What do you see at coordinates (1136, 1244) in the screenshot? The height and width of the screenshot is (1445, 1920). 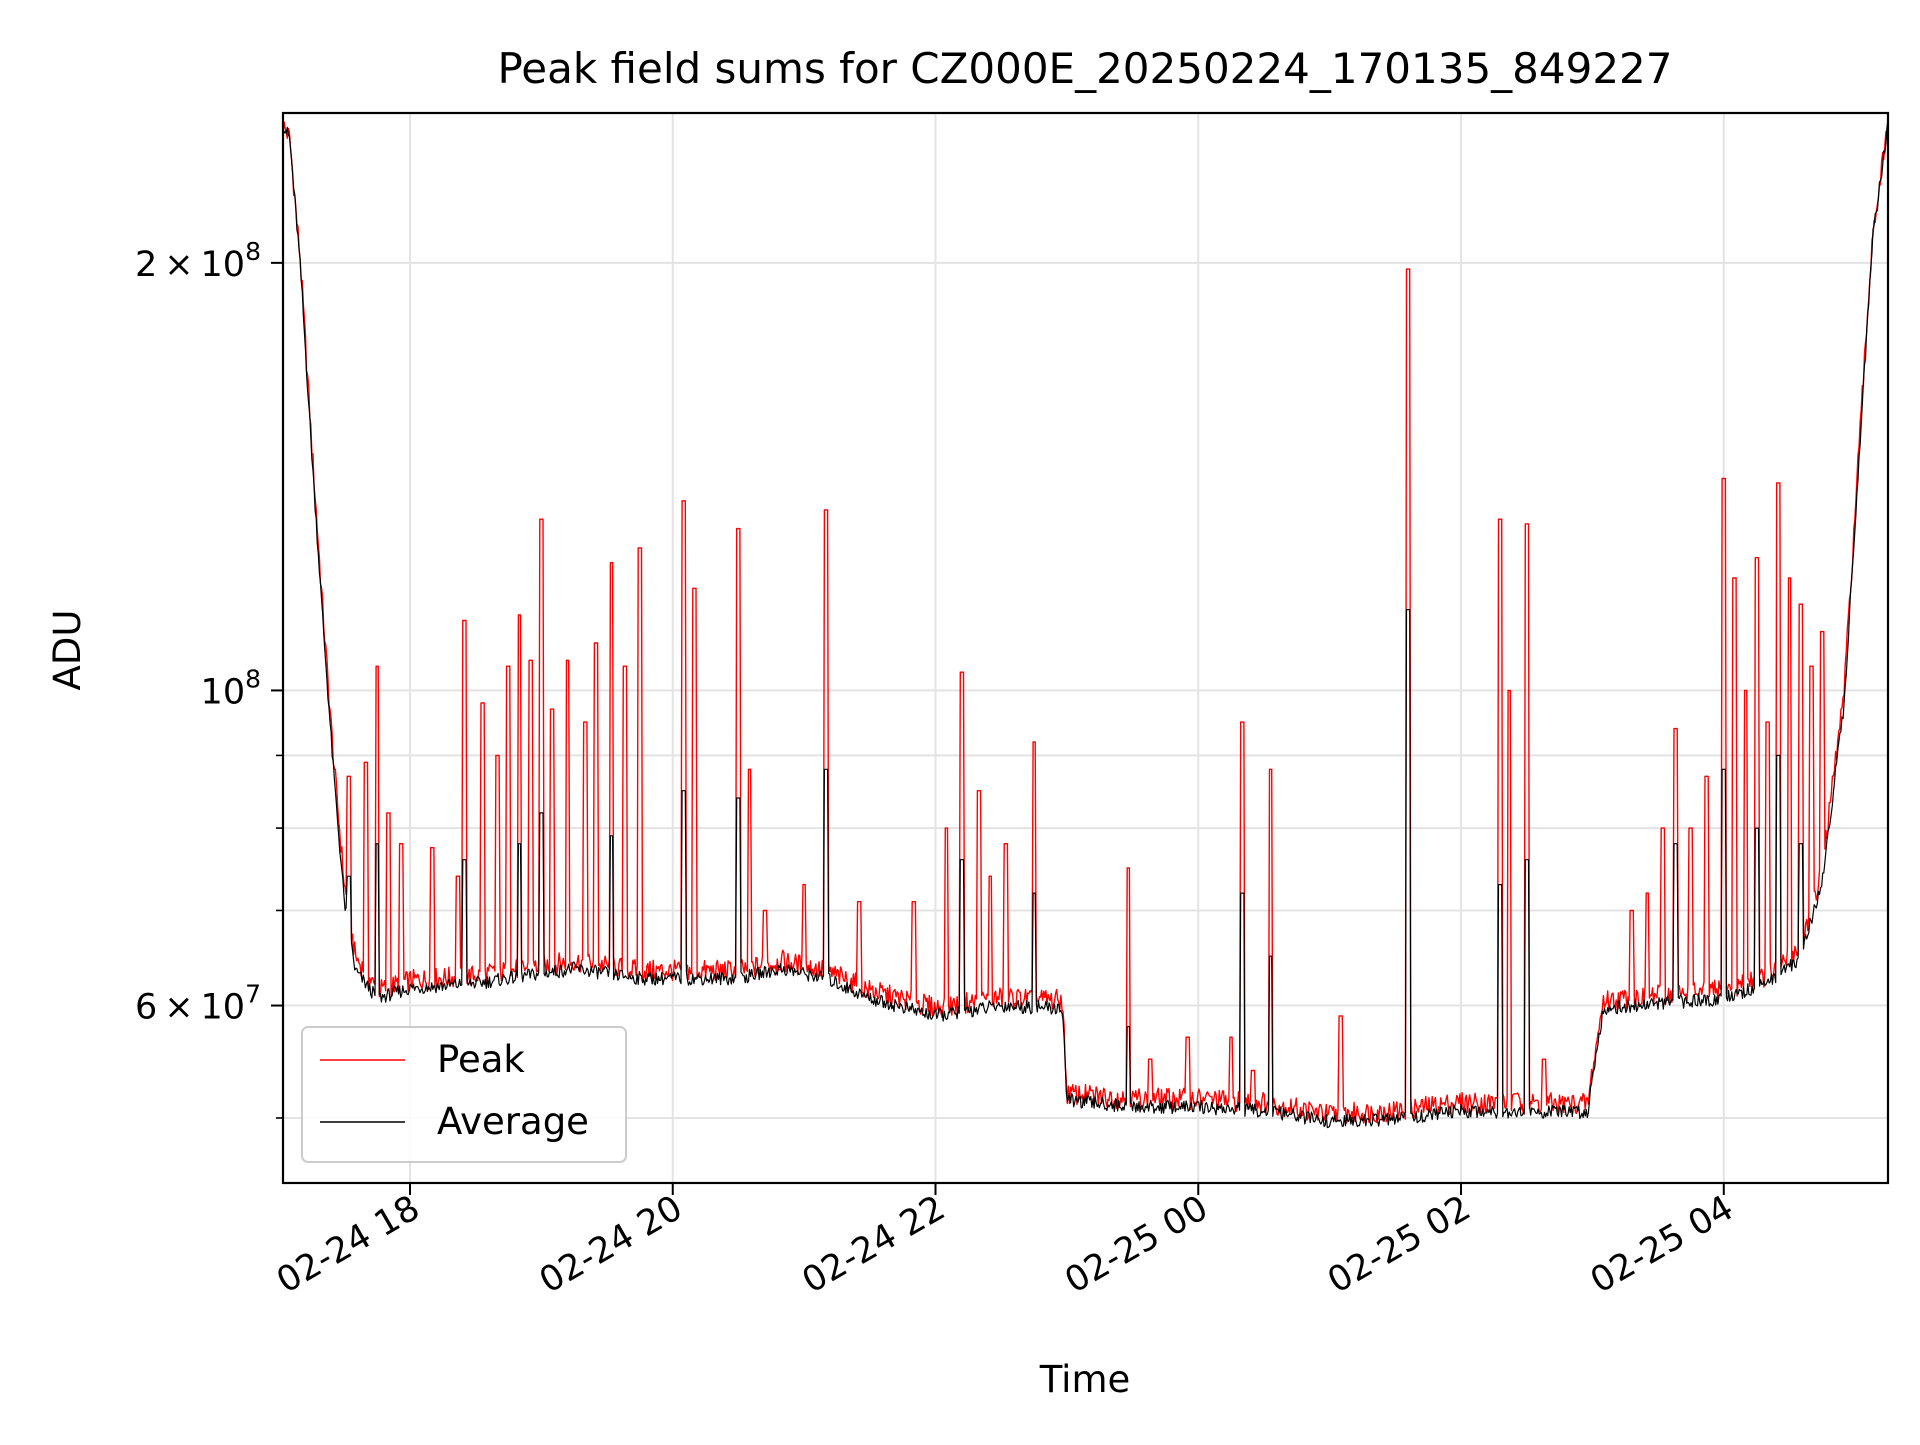 I see `x-tick-label: 02-25 00` at bounding box center [1136, 1244].